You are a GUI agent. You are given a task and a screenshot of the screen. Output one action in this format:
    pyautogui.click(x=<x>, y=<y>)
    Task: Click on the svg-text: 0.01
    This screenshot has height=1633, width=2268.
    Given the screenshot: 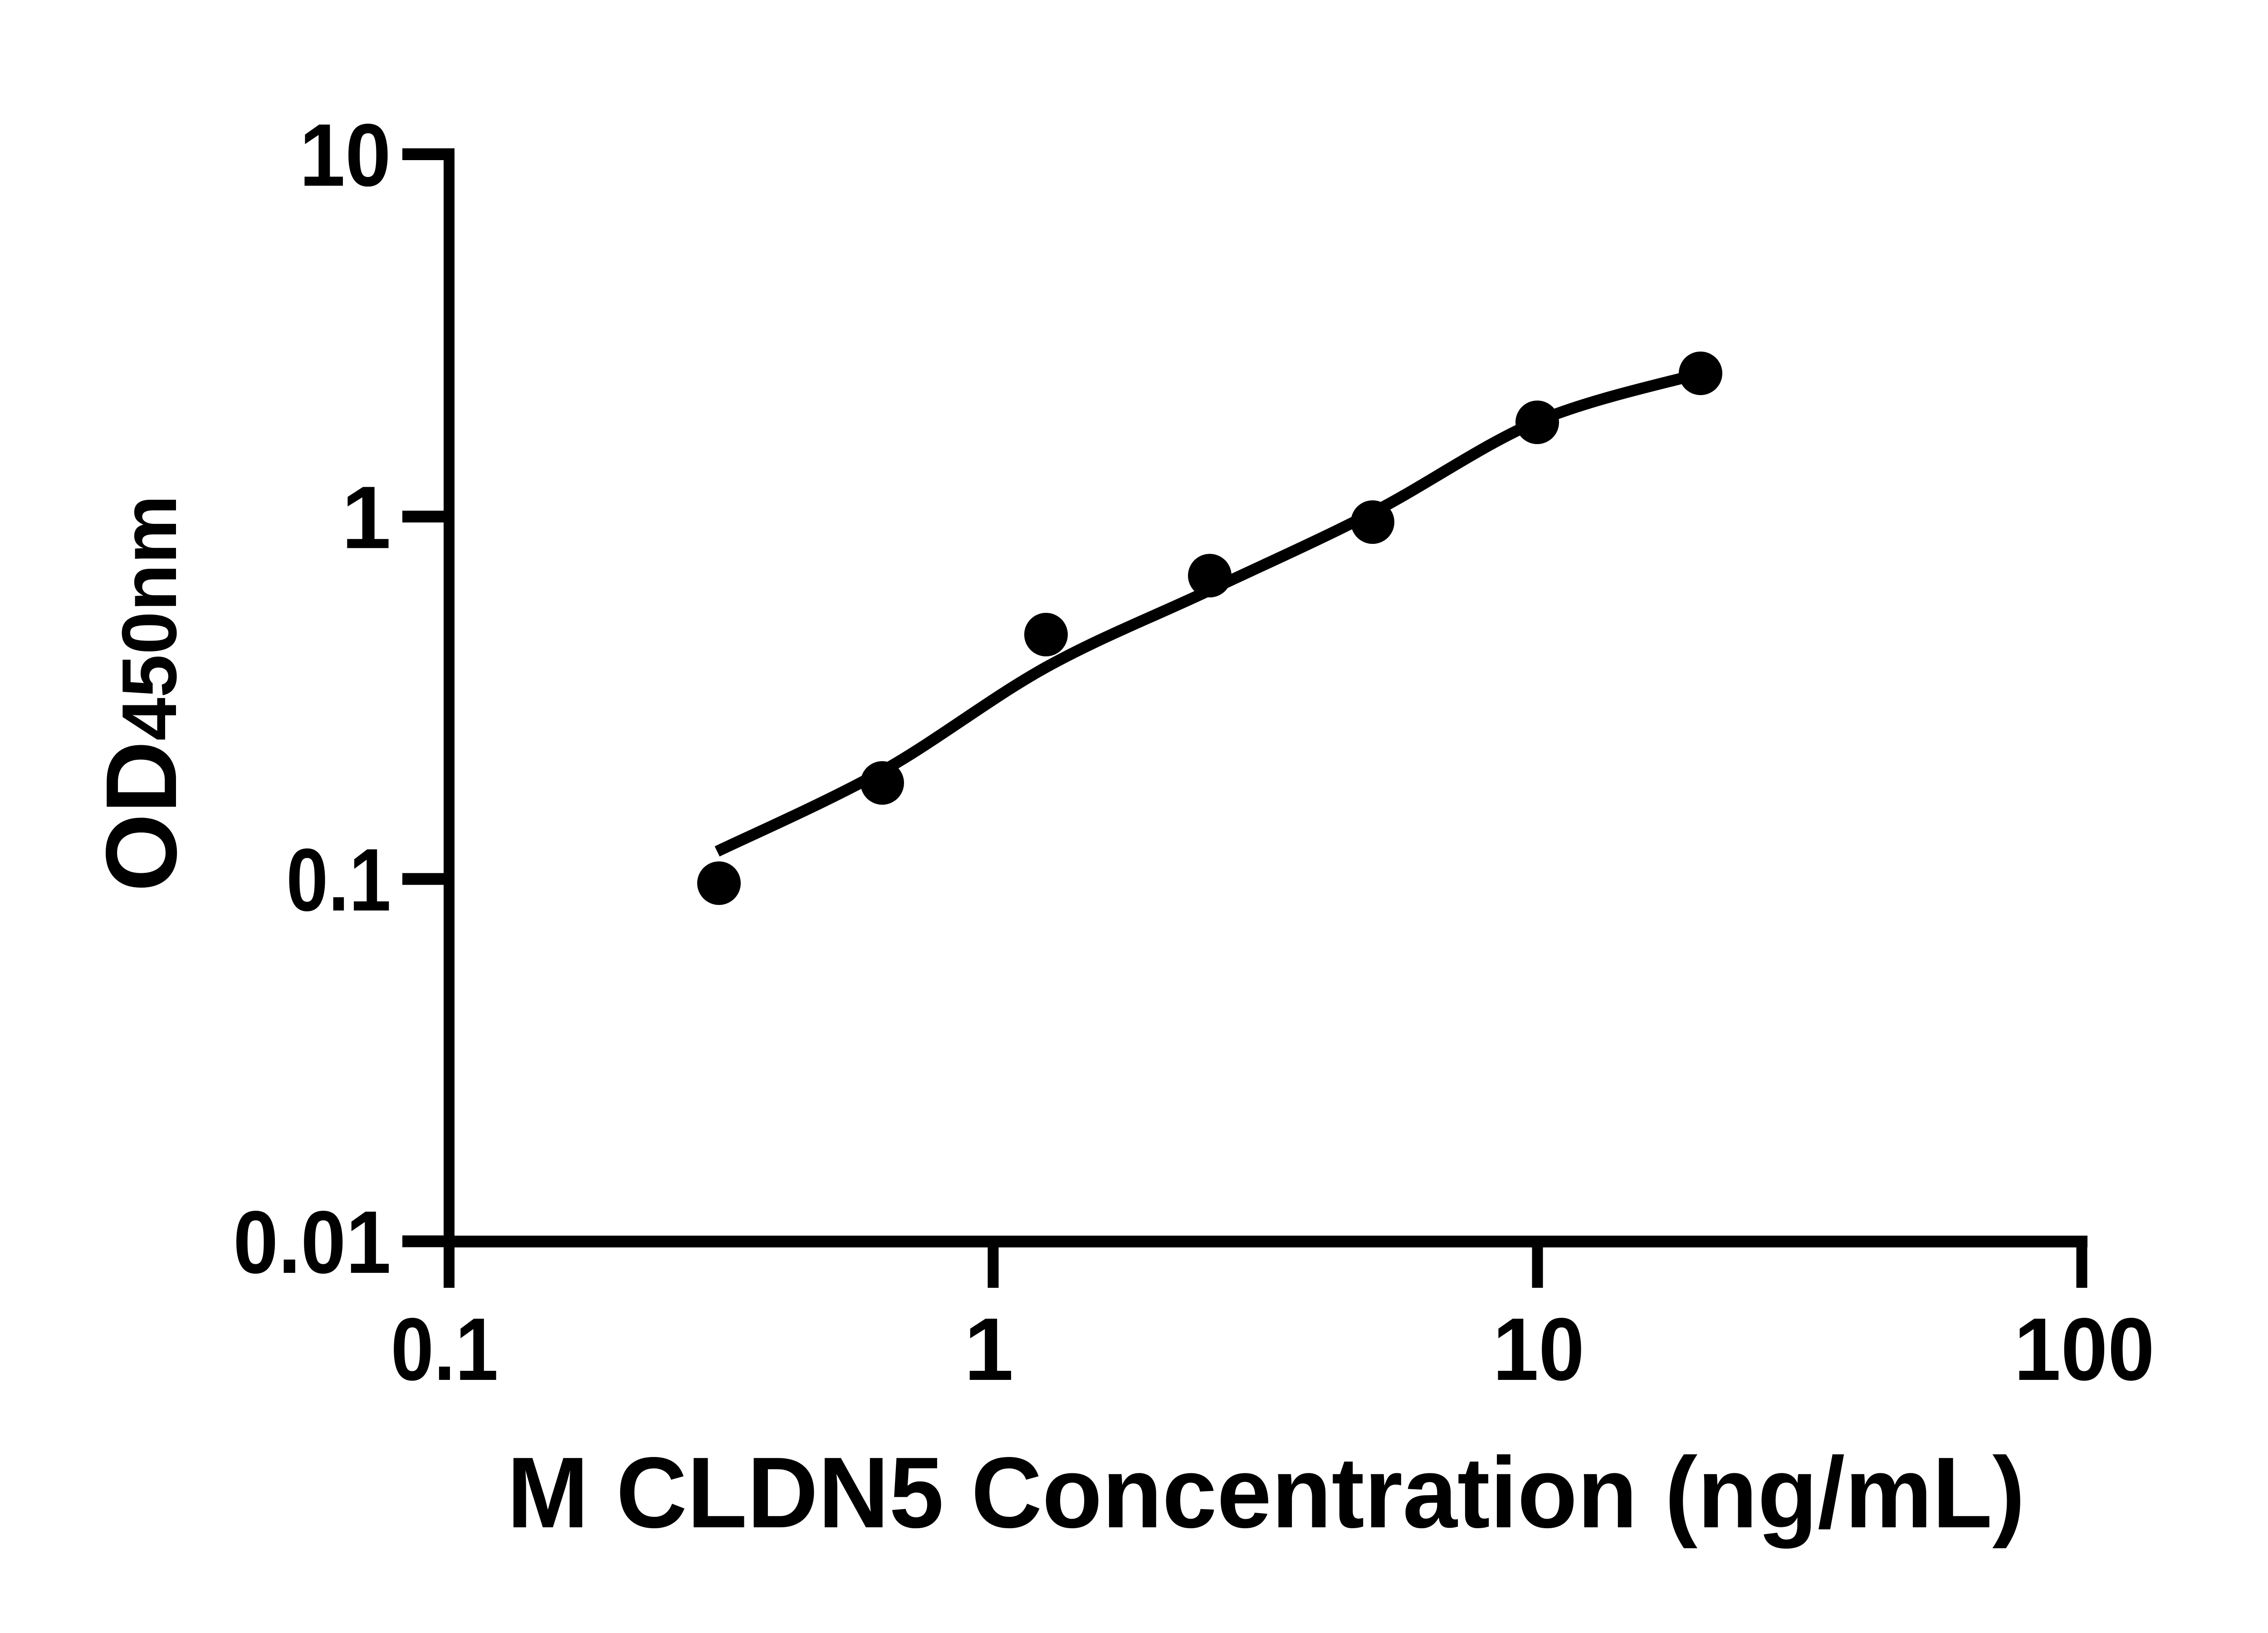 What is the action you would take?
    pyautogui.click(x=312, y=1242)
    